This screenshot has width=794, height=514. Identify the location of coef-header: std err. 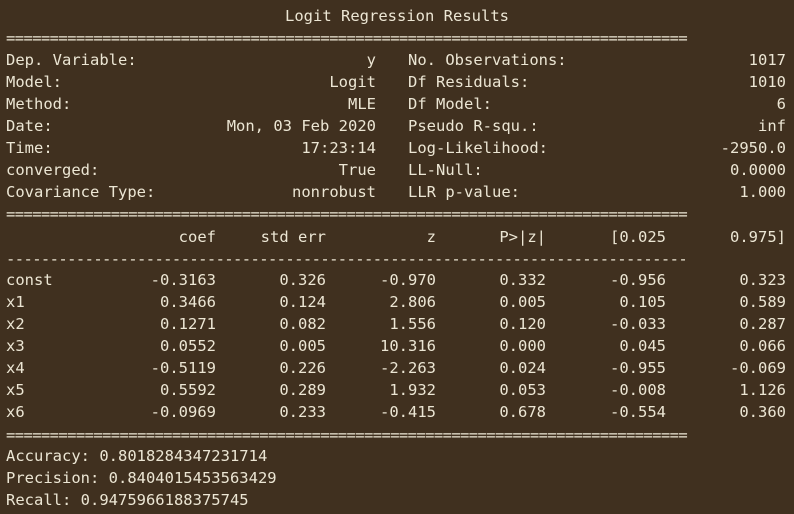
(293, 237).